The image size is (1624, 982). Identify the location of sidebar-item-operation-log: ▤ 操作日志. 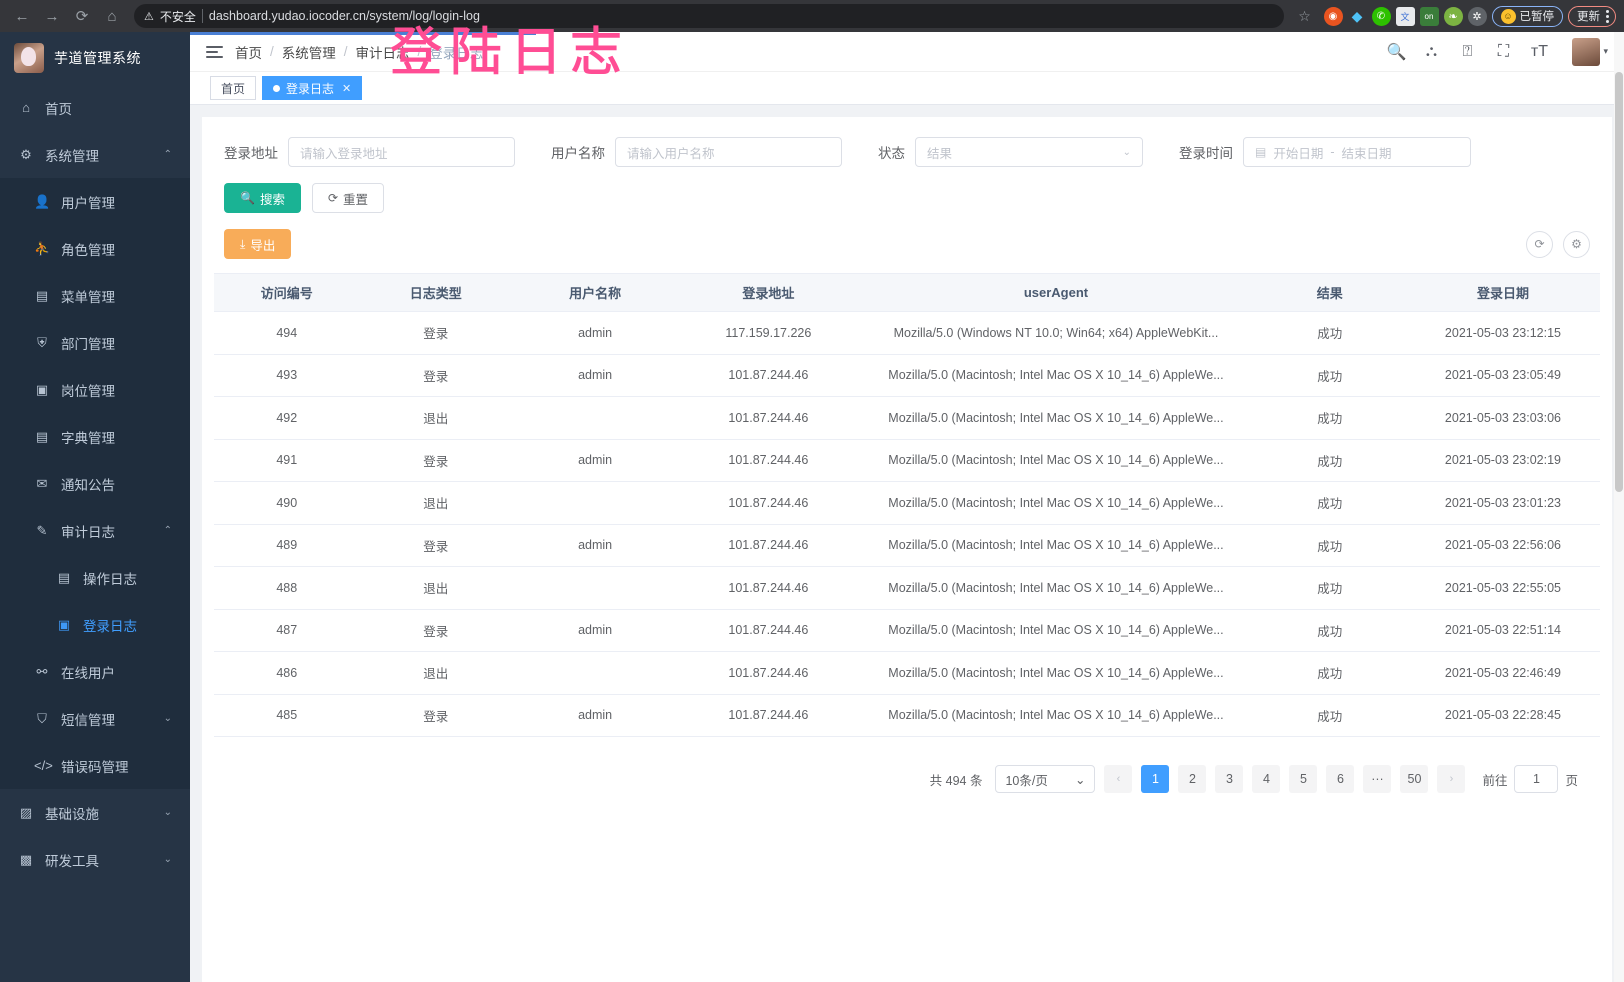
(95, 577).